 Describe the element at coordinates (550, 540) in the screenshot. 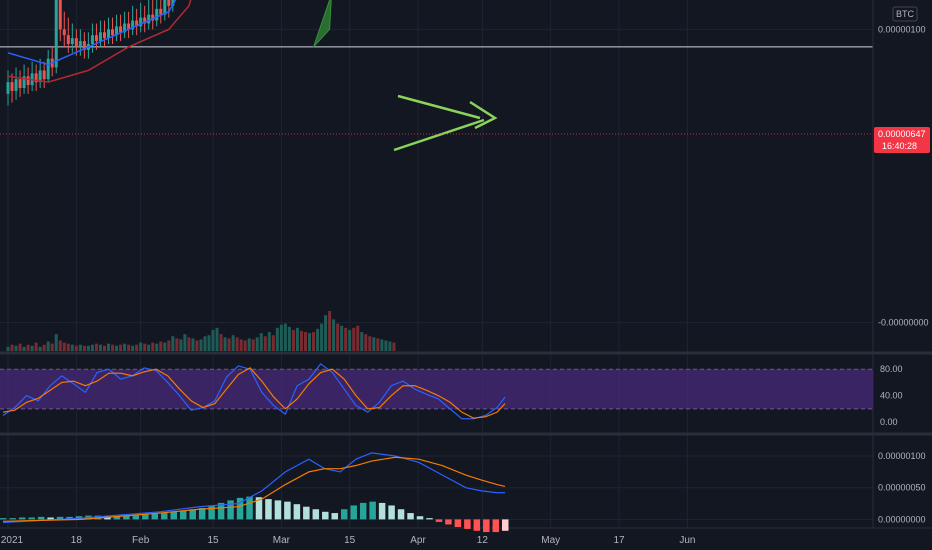

I see `time-axis-label: May` at that location.